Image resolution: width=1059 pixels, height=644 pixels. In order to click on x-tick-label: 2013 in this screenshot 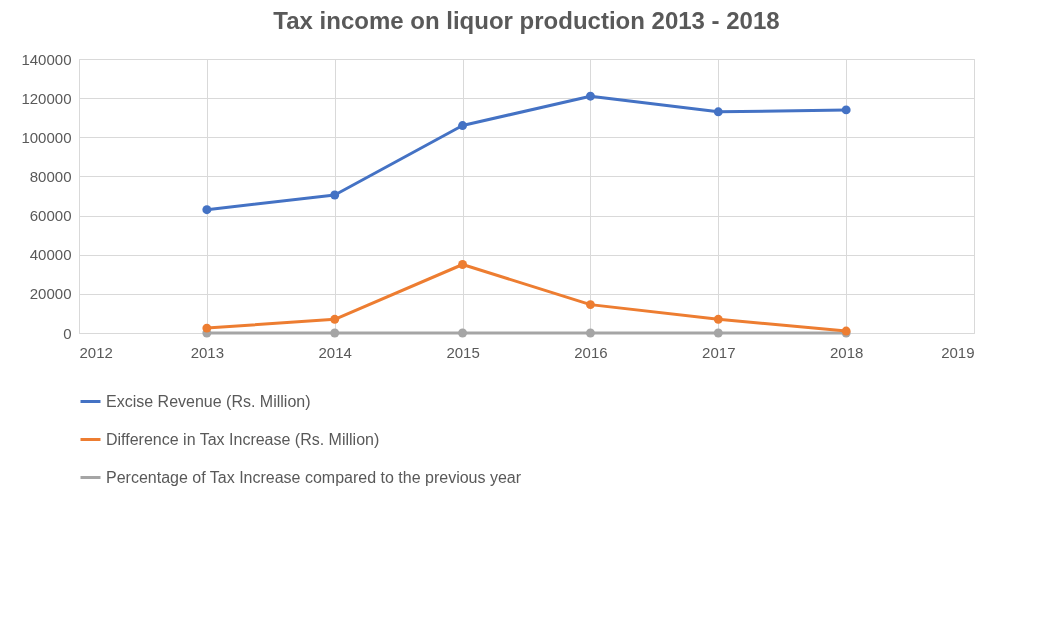, I will do `click(207, 352)`.